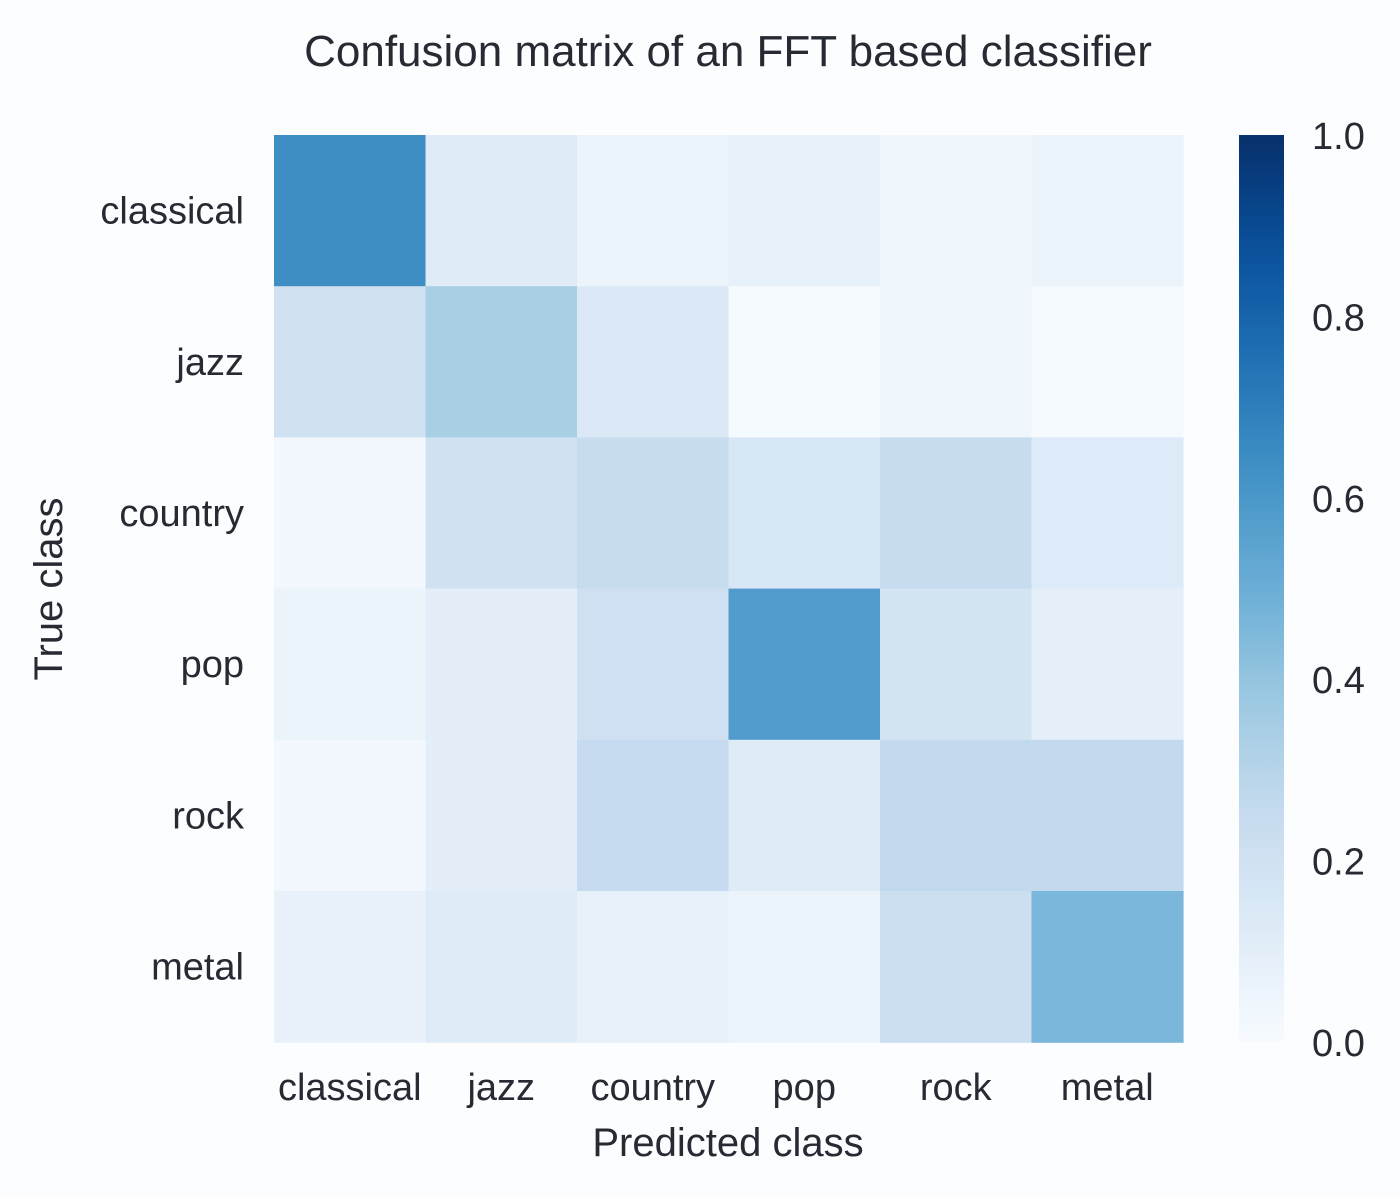 This screenshot has width=1400, height=1202. I want to click on y-tick-label-metal: metal, so click(197, 968).